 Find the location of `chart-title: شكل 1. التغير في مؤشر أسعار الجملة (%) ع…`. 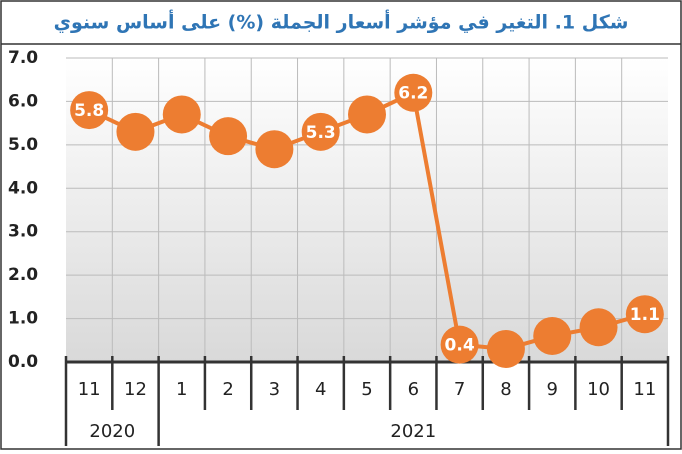

chart-title: شكل 1. التغير في مؤشر أسعار الجملة (%) ع… is located at coordinates (341, 22).